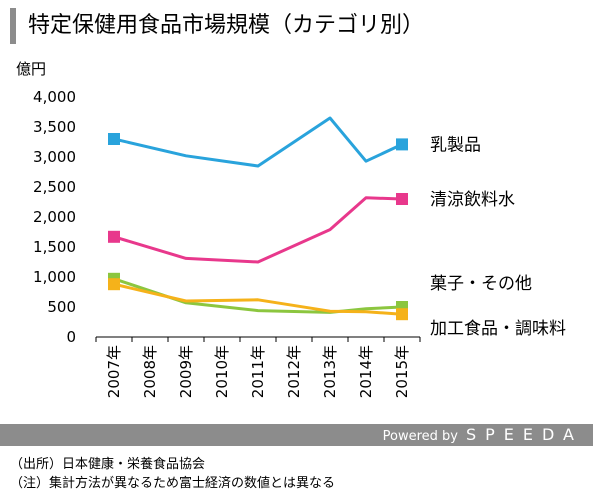 This screenshot has width=593, height=498. Describe the element at coordinates (524, 434) in the screenshot. I see `speeda-logo: SPEEDA` at that location.